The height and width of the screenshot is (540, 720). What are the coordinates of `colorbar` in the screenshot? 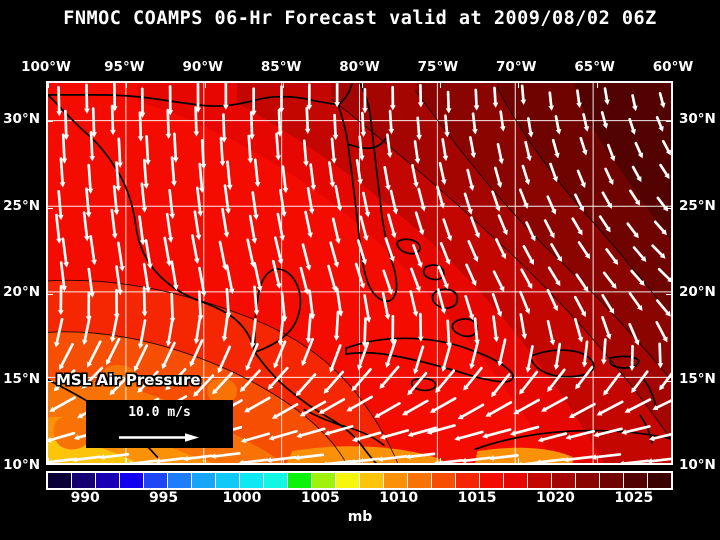 It's located at (359, 480).